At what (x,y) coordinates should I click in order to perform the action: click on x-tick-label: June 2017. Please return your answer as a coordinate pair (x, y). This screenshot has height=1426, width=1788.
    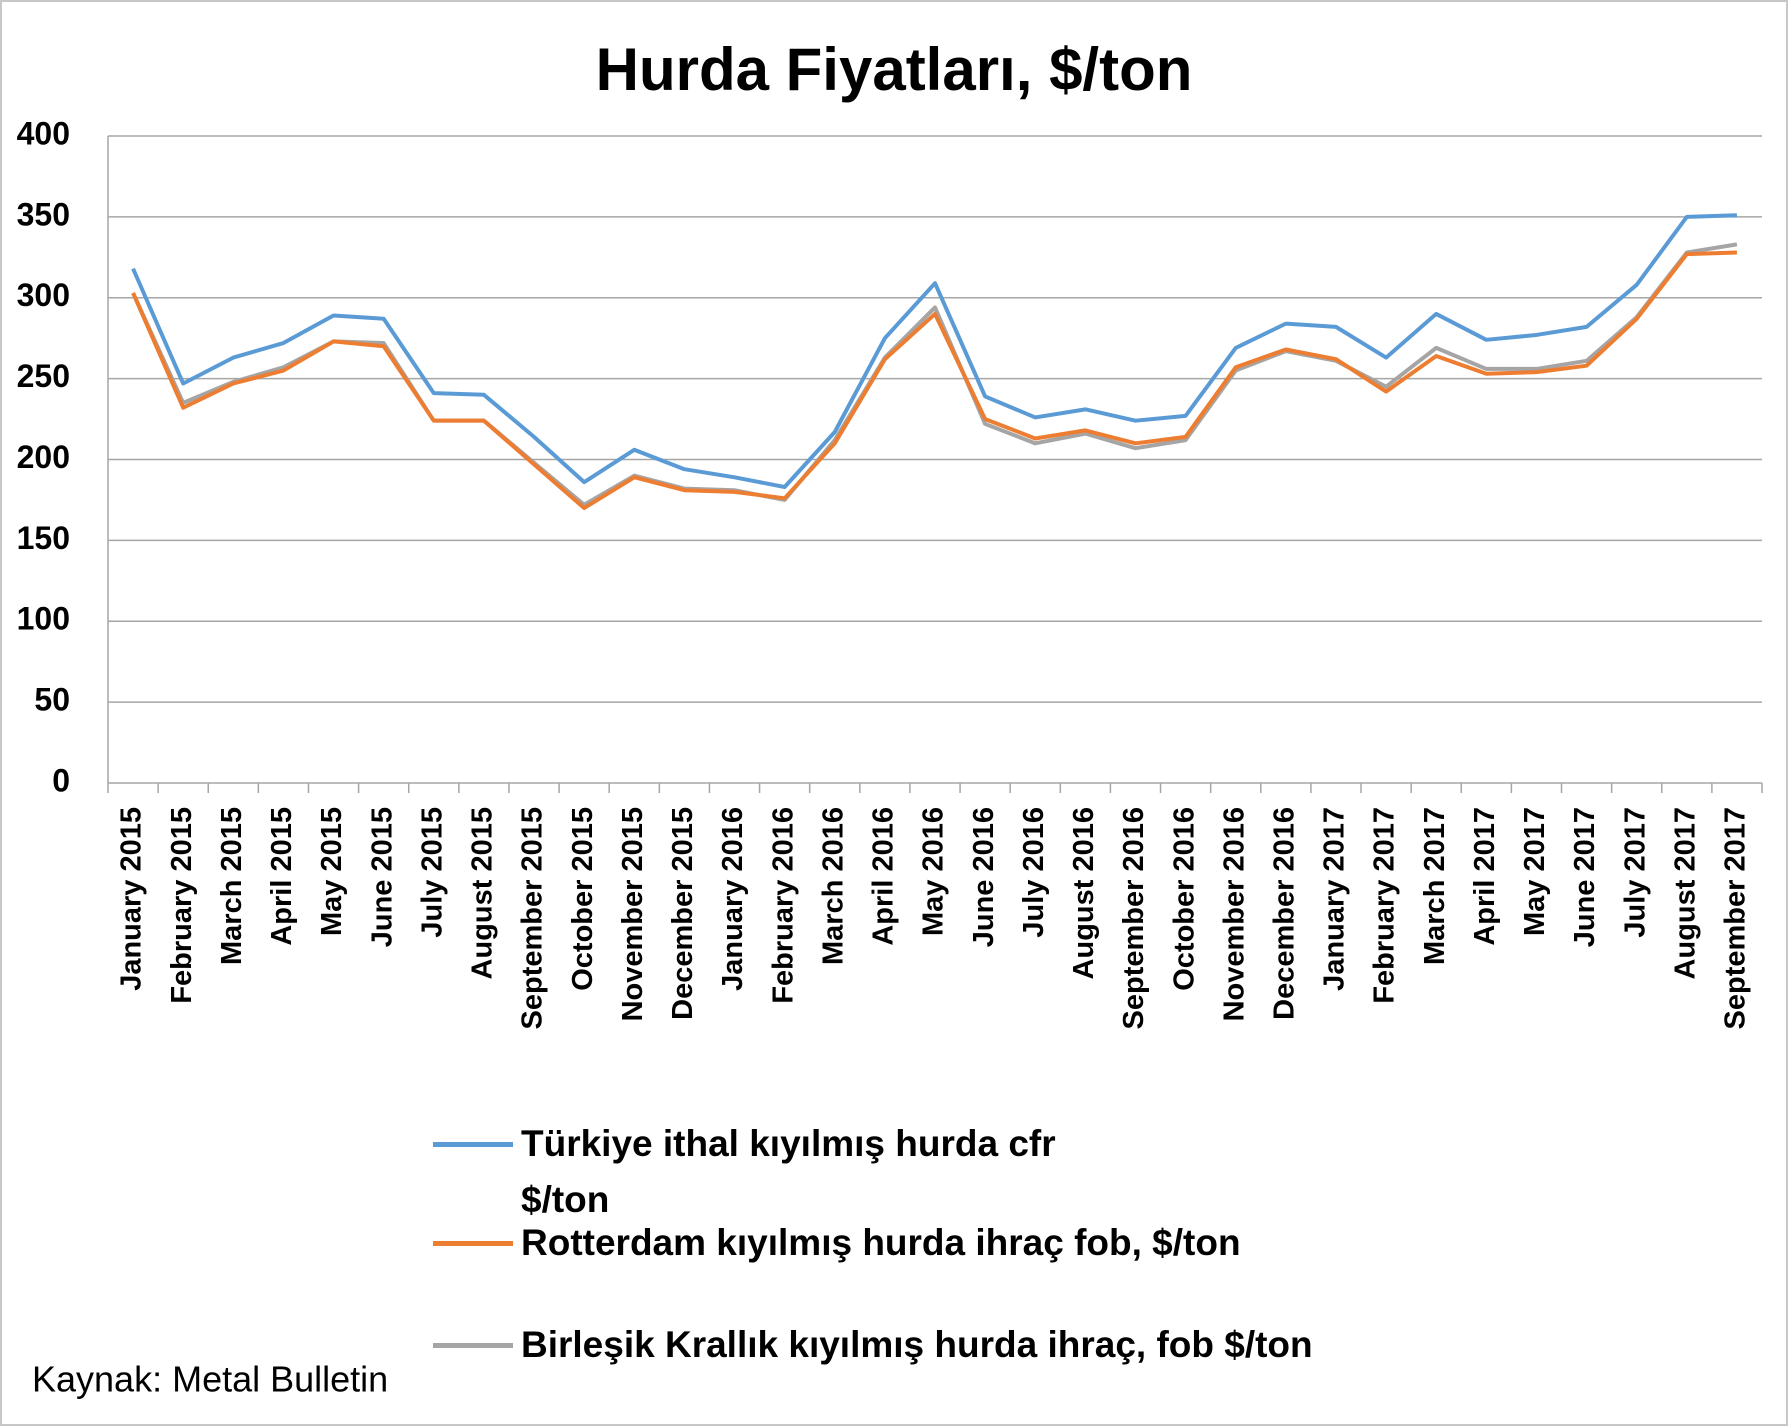
    Looking at the image, I should click on (1585, 877).